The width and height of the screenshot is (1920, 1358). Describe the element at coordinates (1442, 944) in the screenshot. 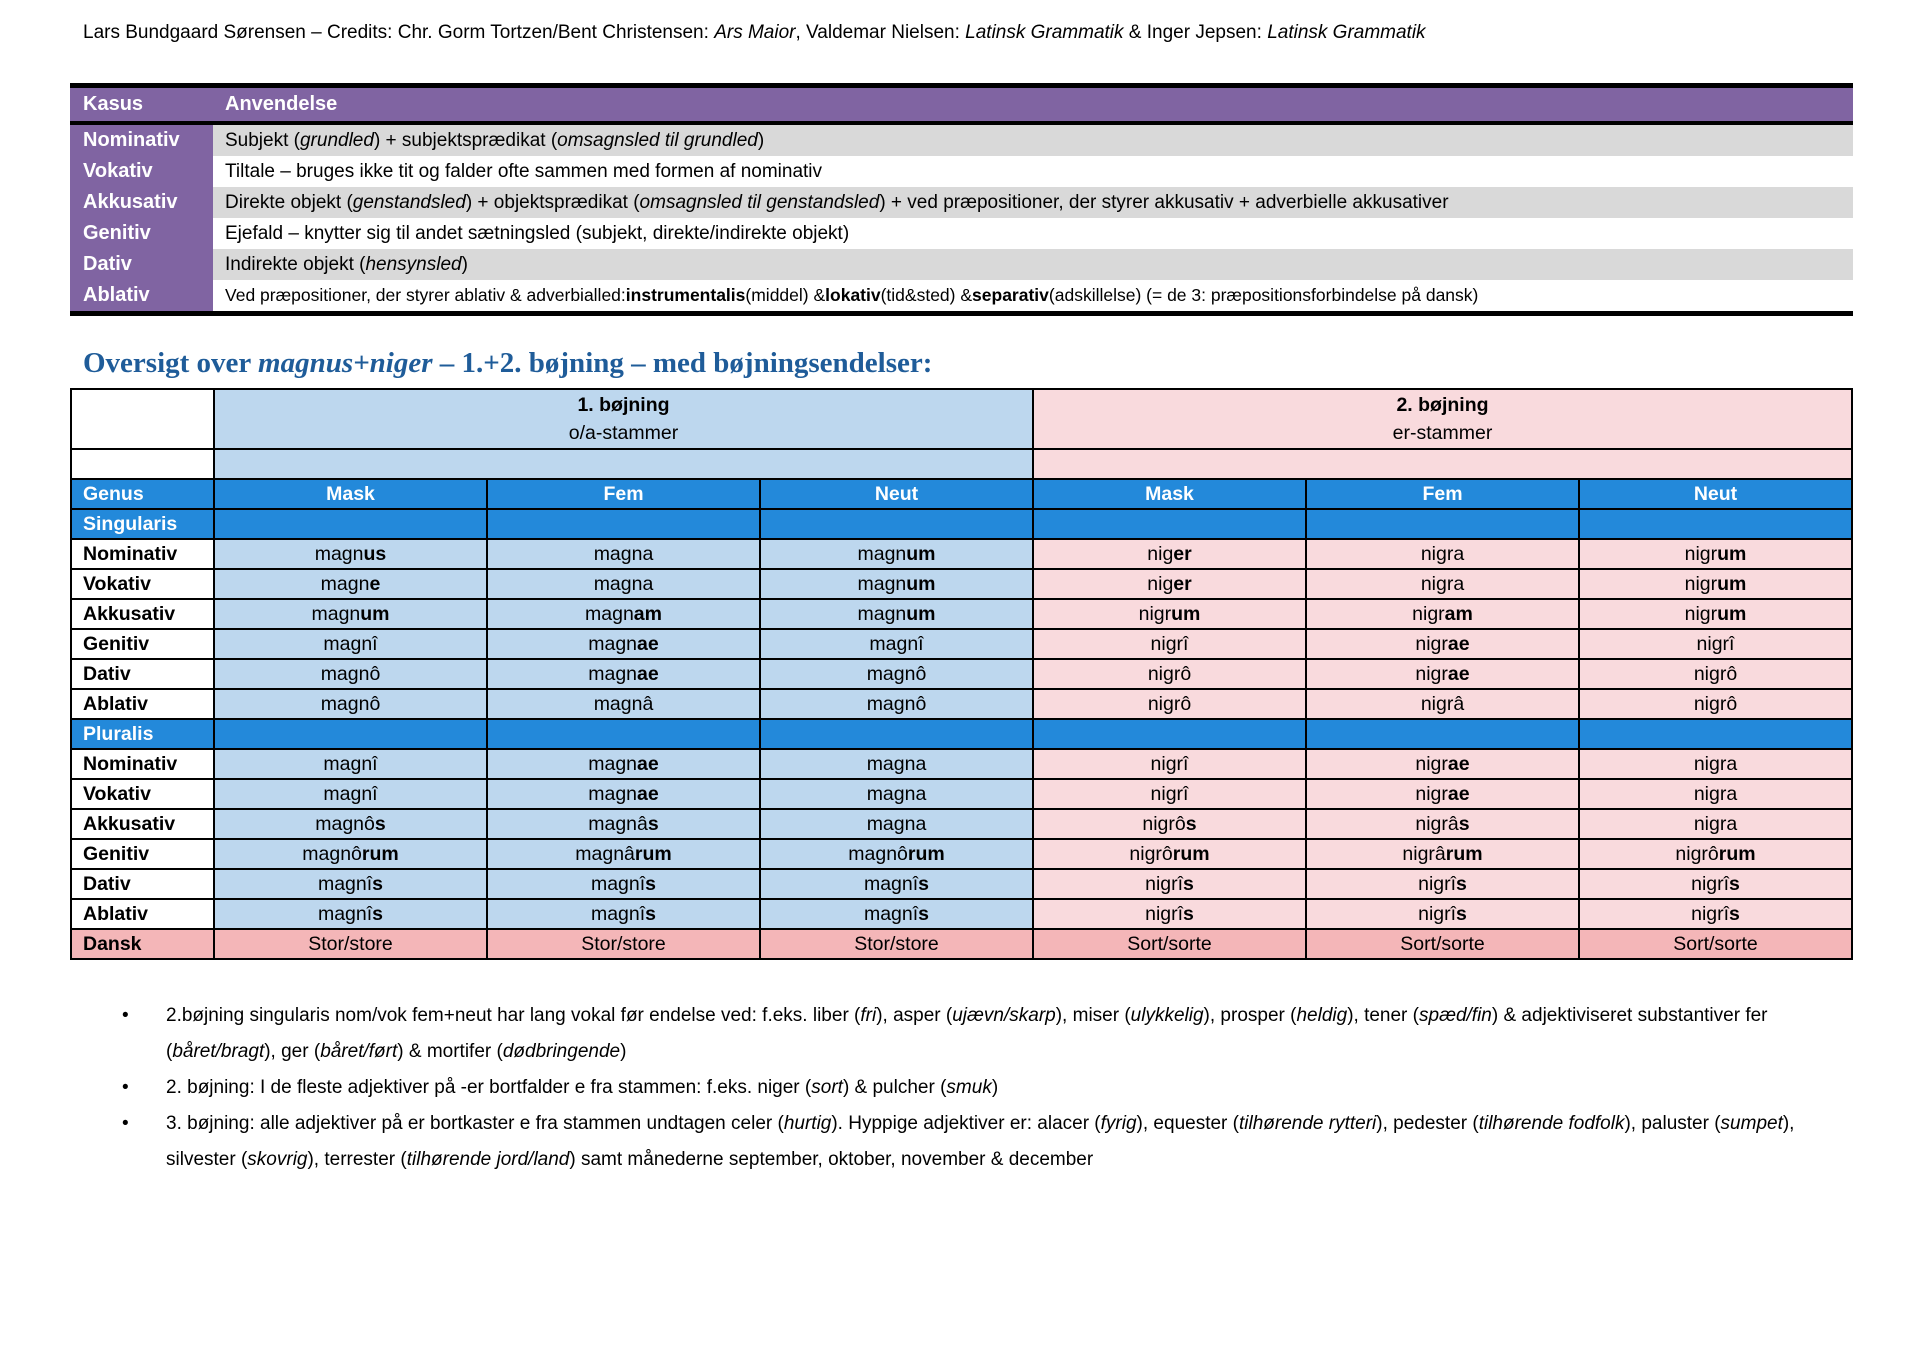

I see `dansk-value: Sort/sorte` at that location.